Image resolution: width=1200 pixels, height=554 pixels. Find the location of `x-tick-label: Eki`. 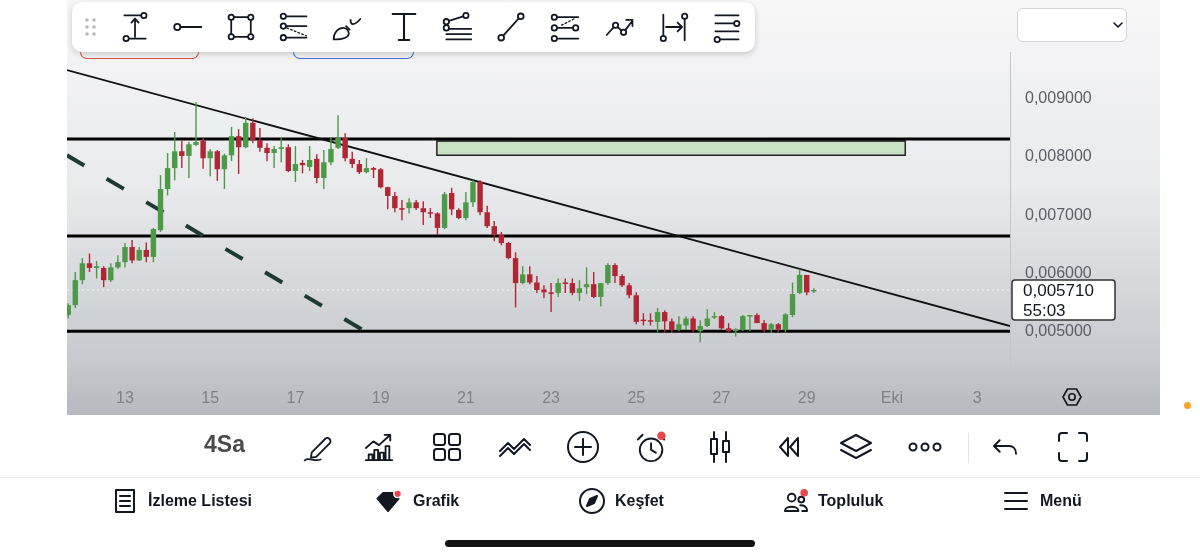

x-tick-label: Eki is located at coordinates (892, 398).